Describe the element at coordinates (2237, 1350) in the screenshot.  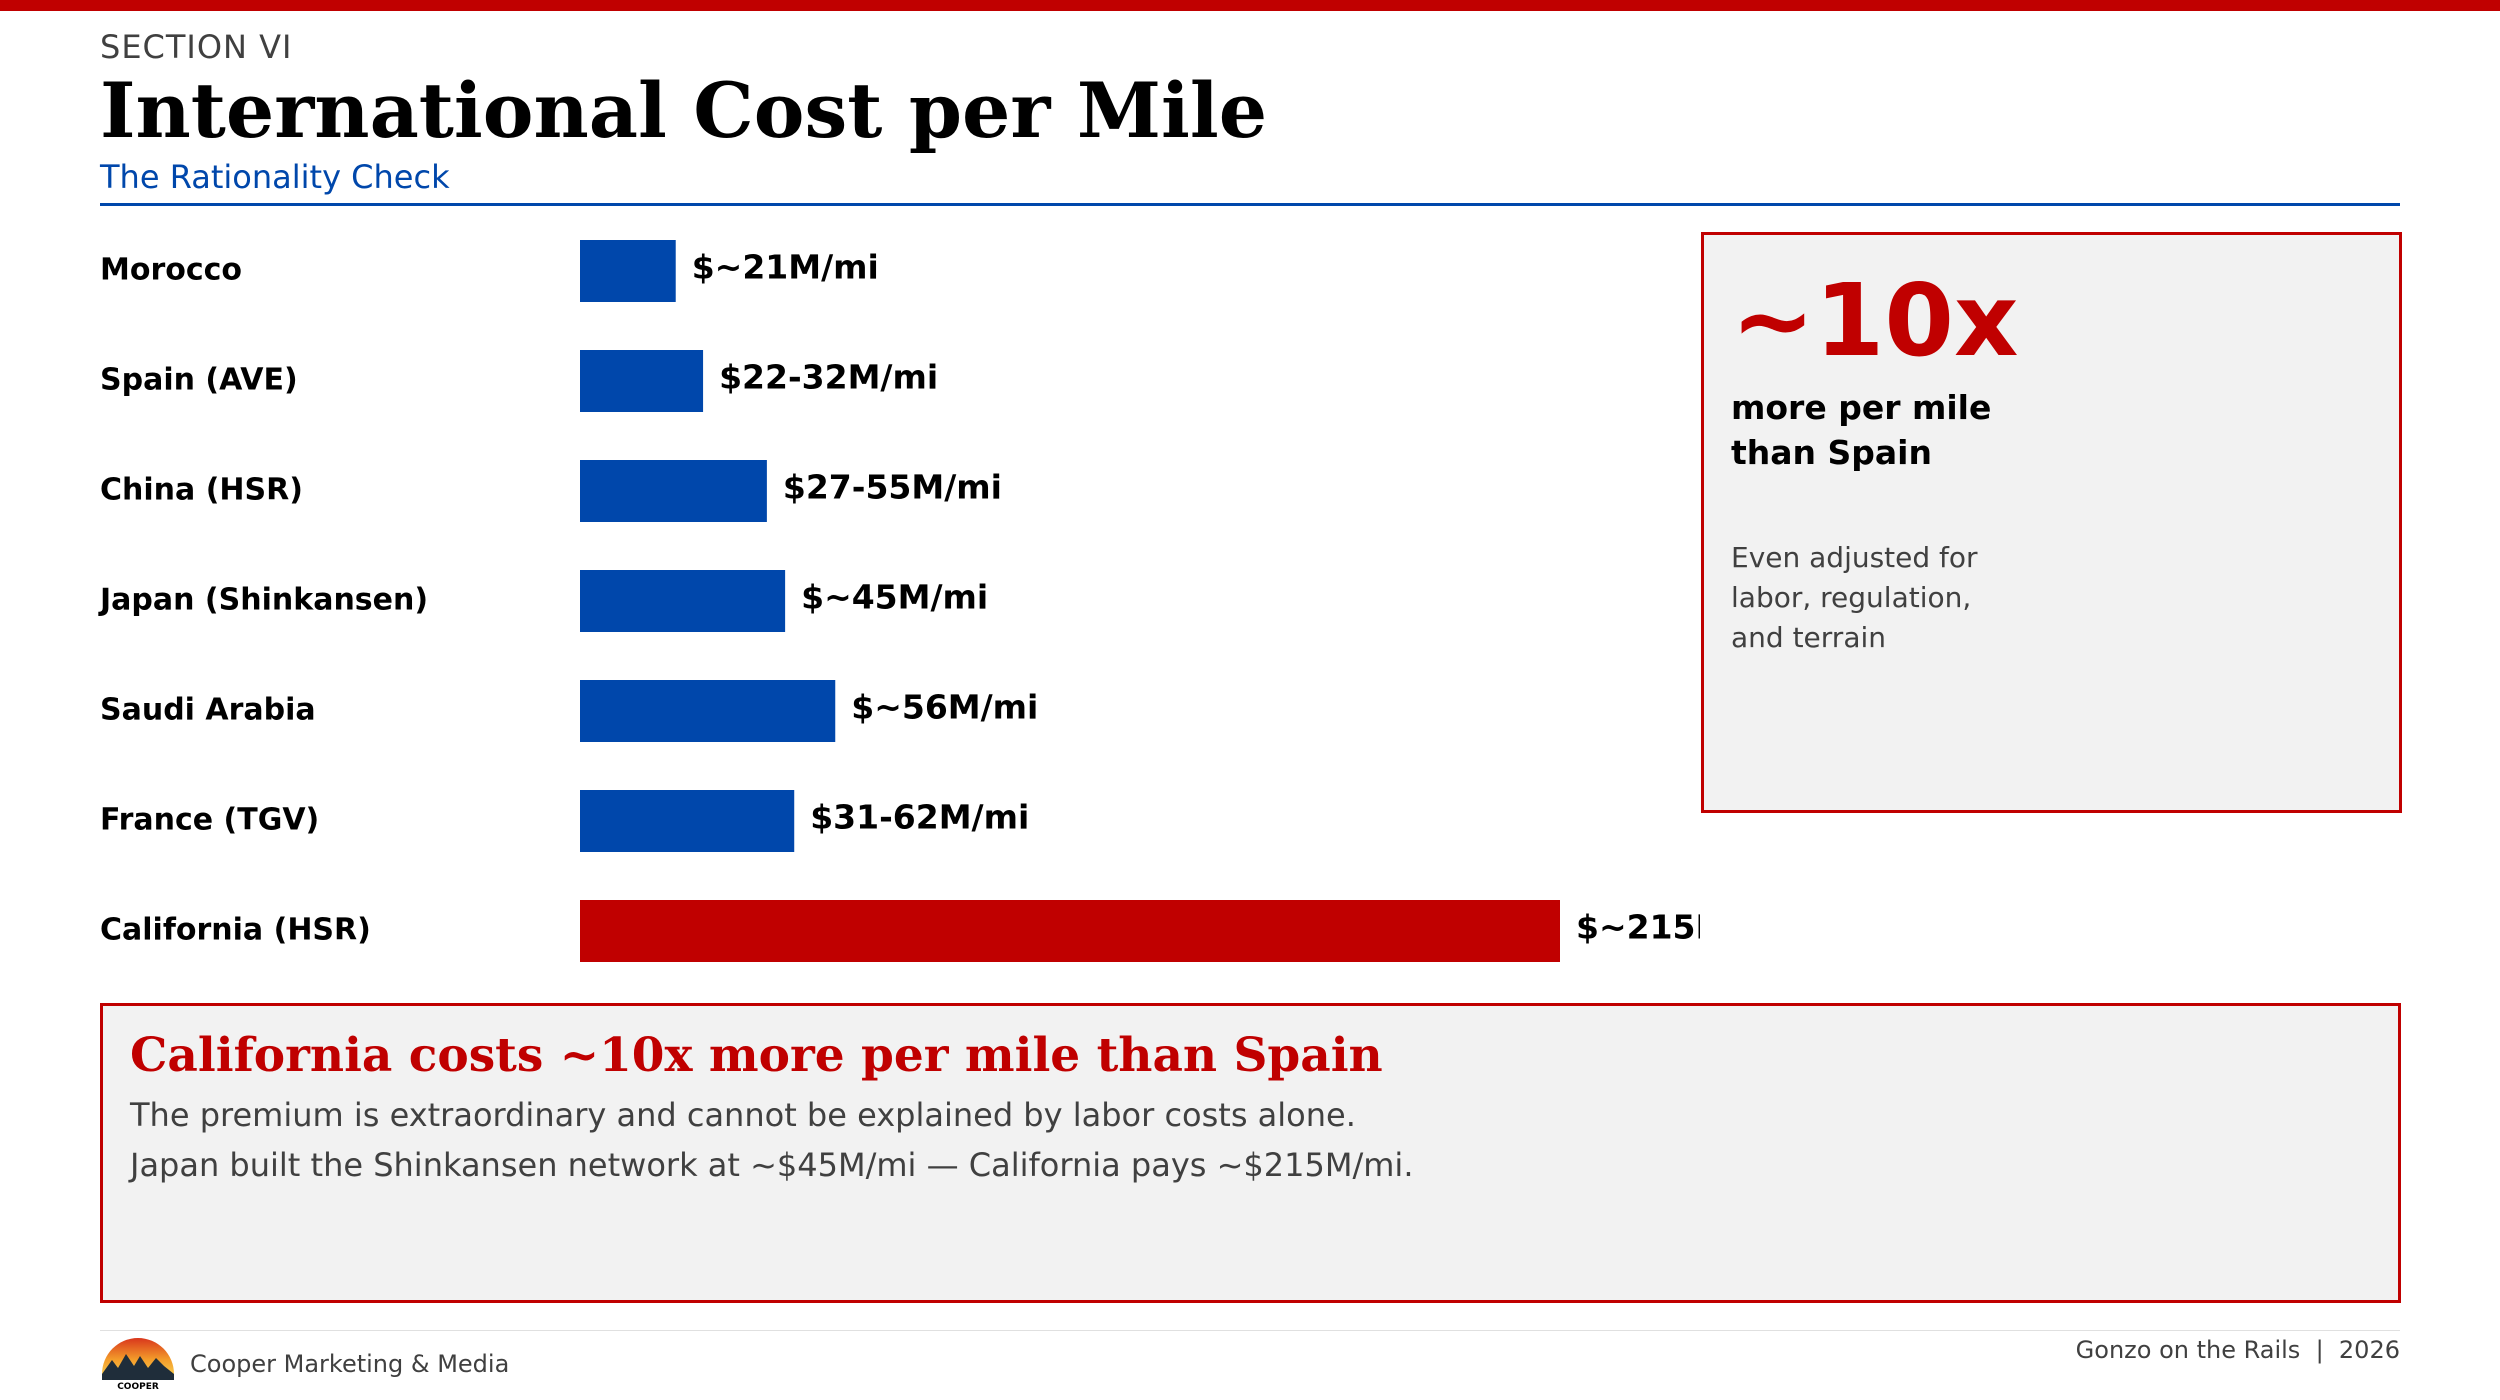
I see `footer-series-year: Gonzo on the Rails | 2026` at that location.